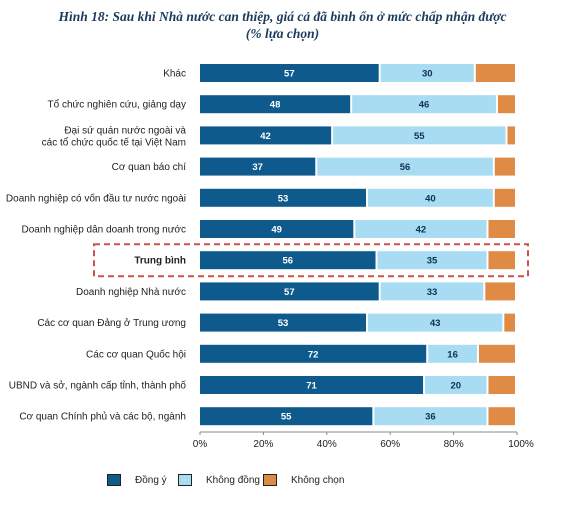 The image size is (565, 505). I want to click on data-label: 30, so click(427, 74).